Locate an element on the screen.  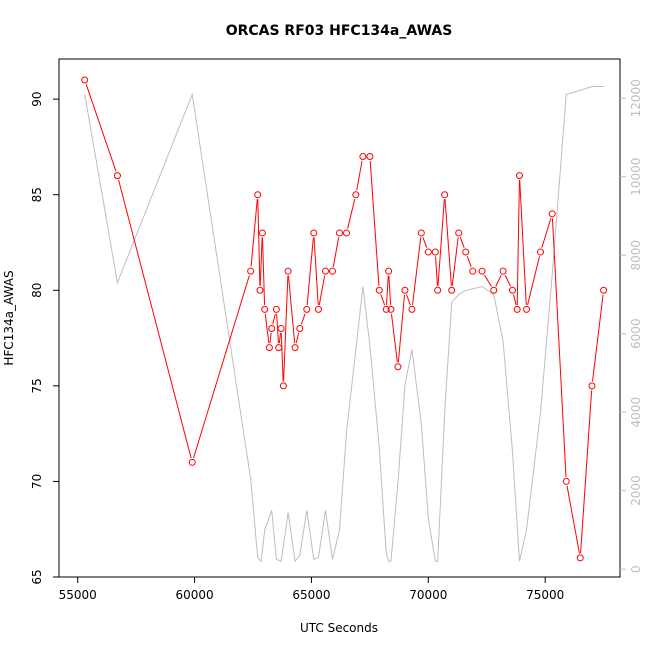
y-tick-label: 85 is located at coordinates (37, 194).